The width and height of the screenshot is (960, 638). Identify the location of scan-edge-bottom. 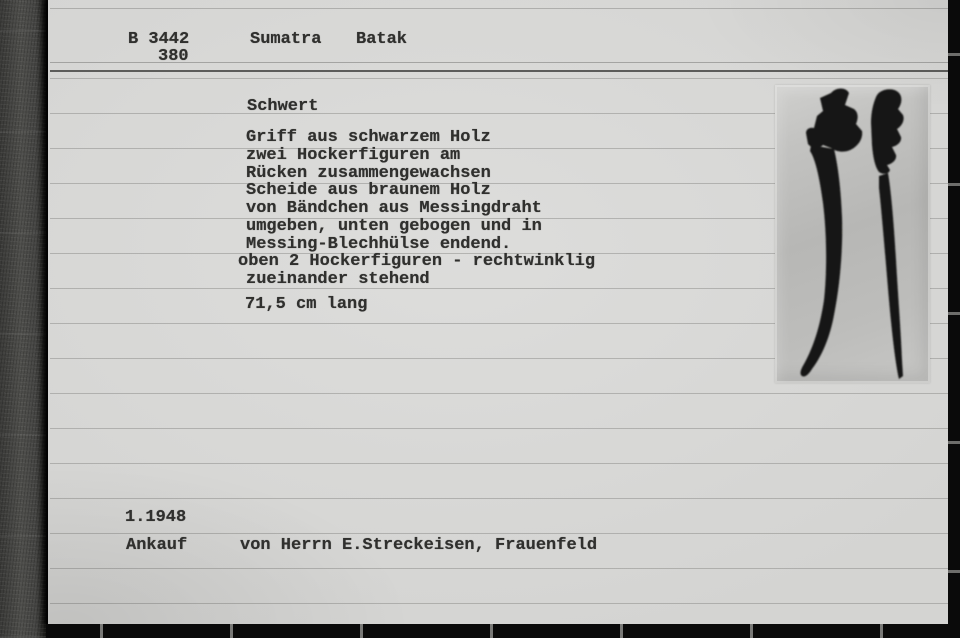
(503, 631).